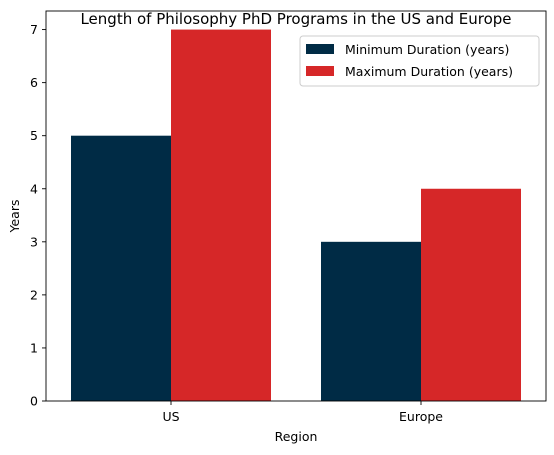  What do you see at coordinates (34, 82) in the screenshot?
I see `y-tick-label: 6` at bounding box center [34, 82].